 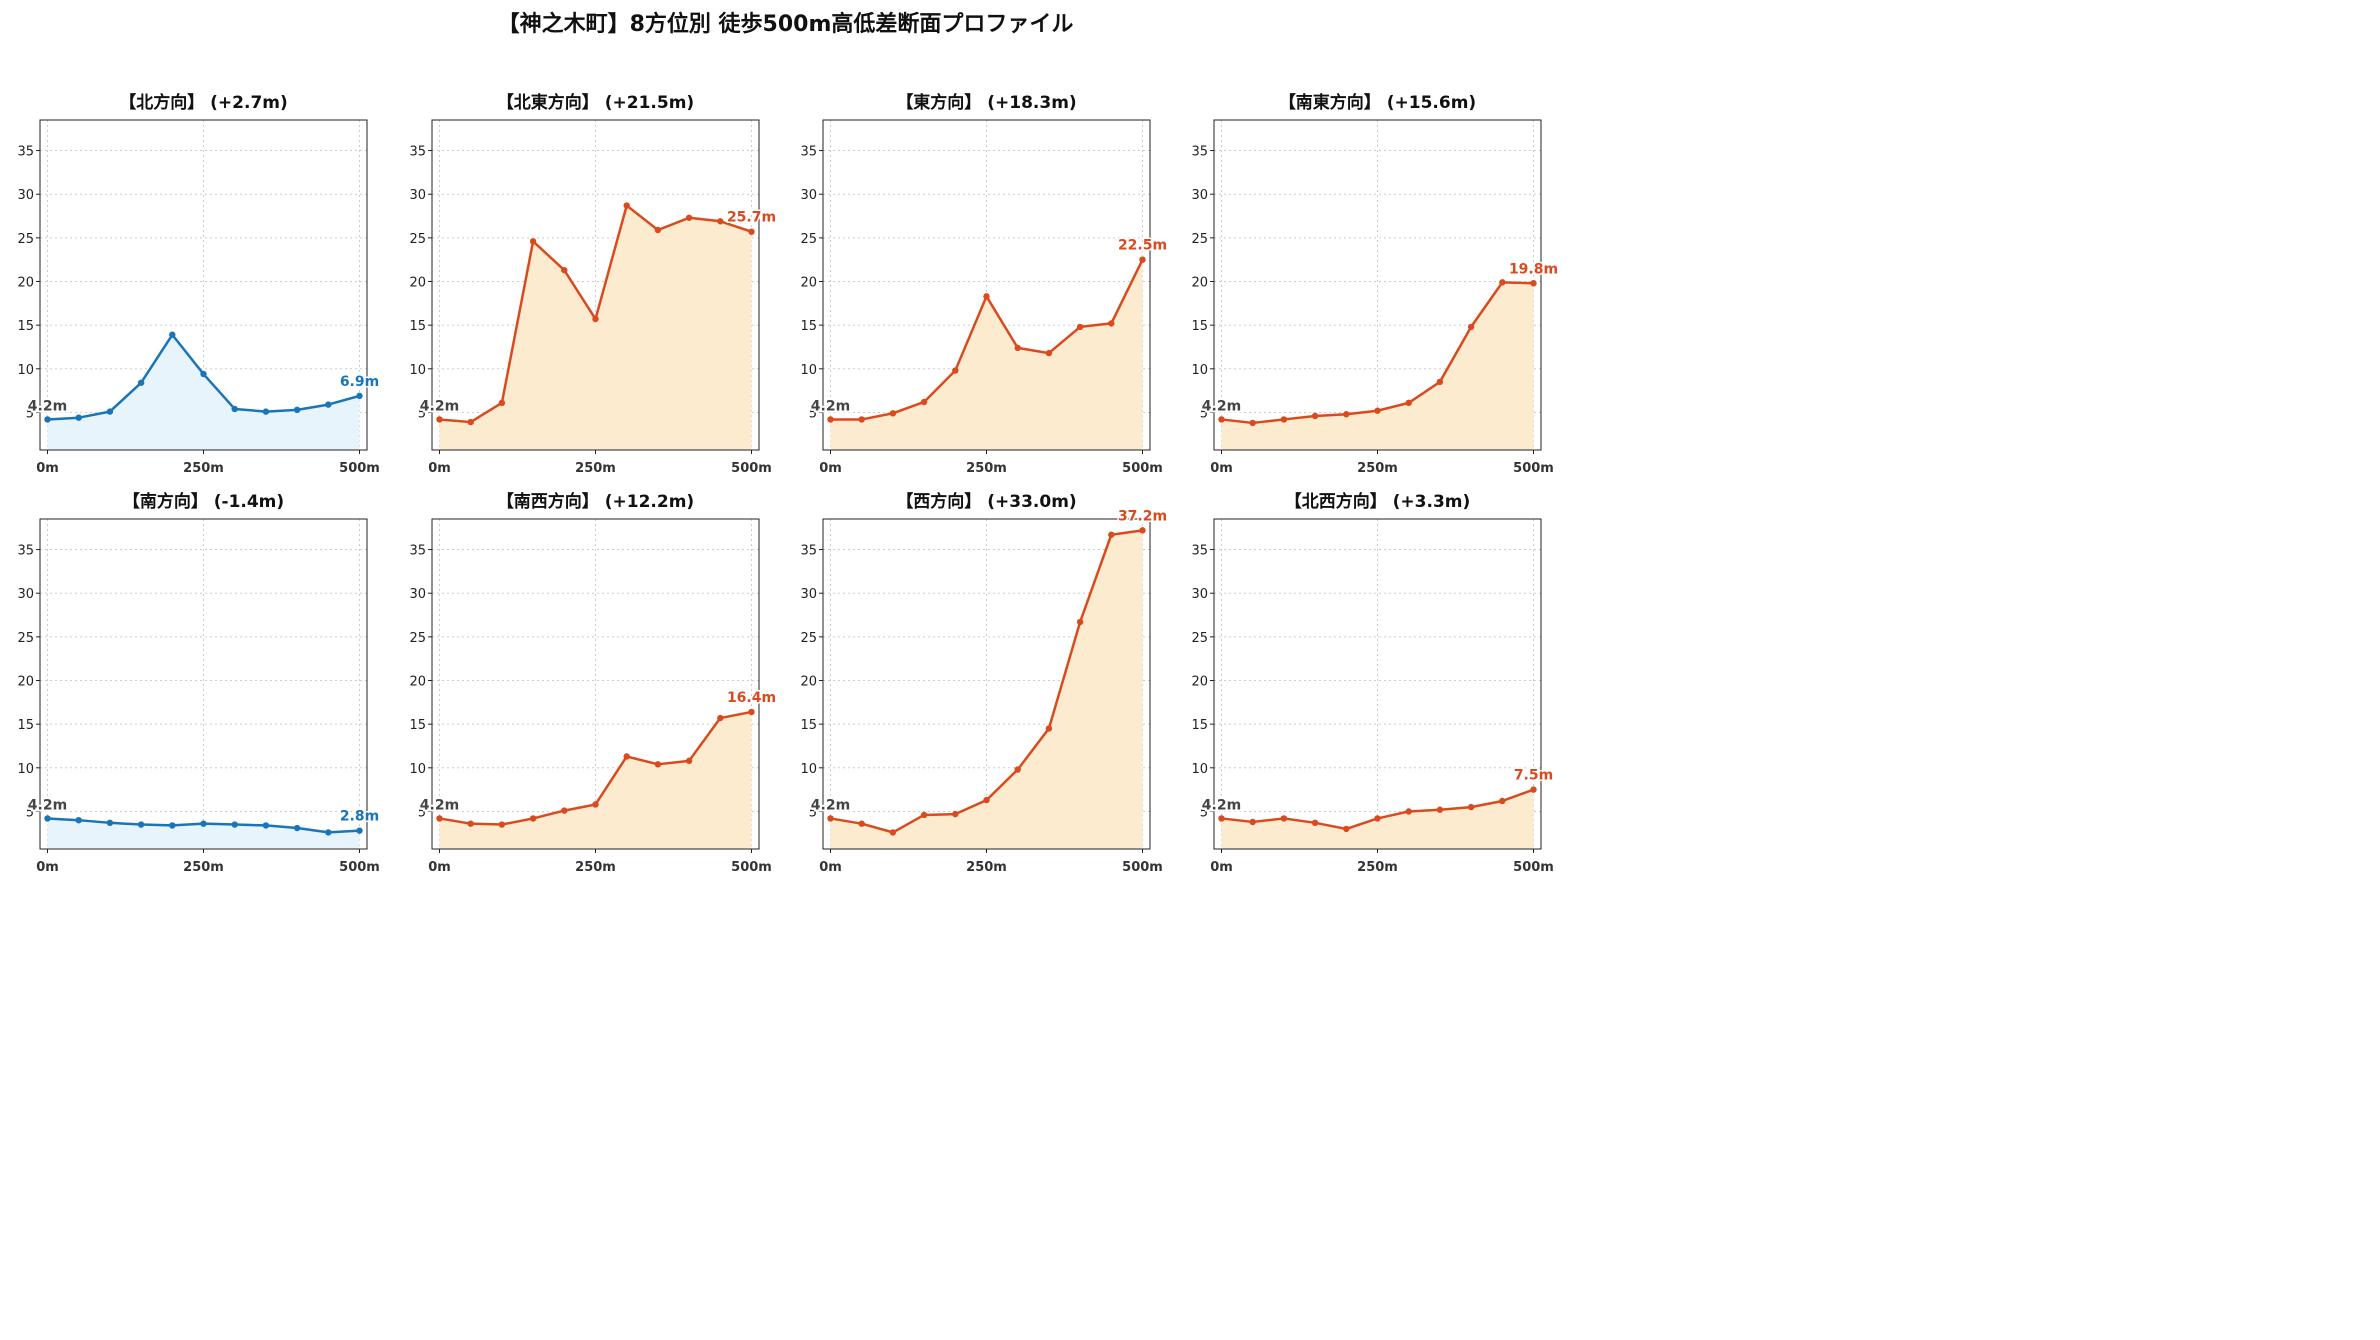 I want to click on subplot-title: 【北東方向】 (+21.5m), so click(x=595, y=102).